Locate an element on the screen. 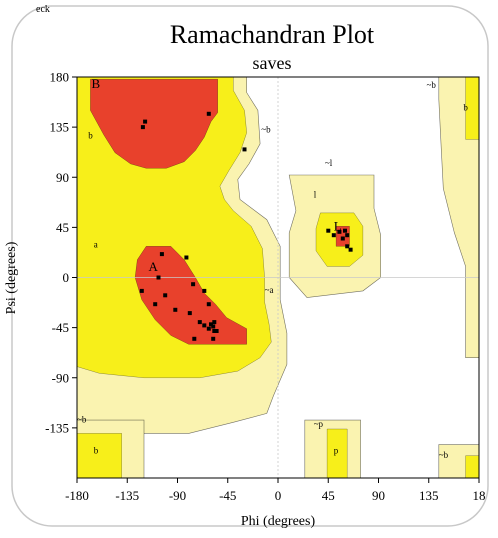  region-label-1: B is located at coordinates (96, 83).